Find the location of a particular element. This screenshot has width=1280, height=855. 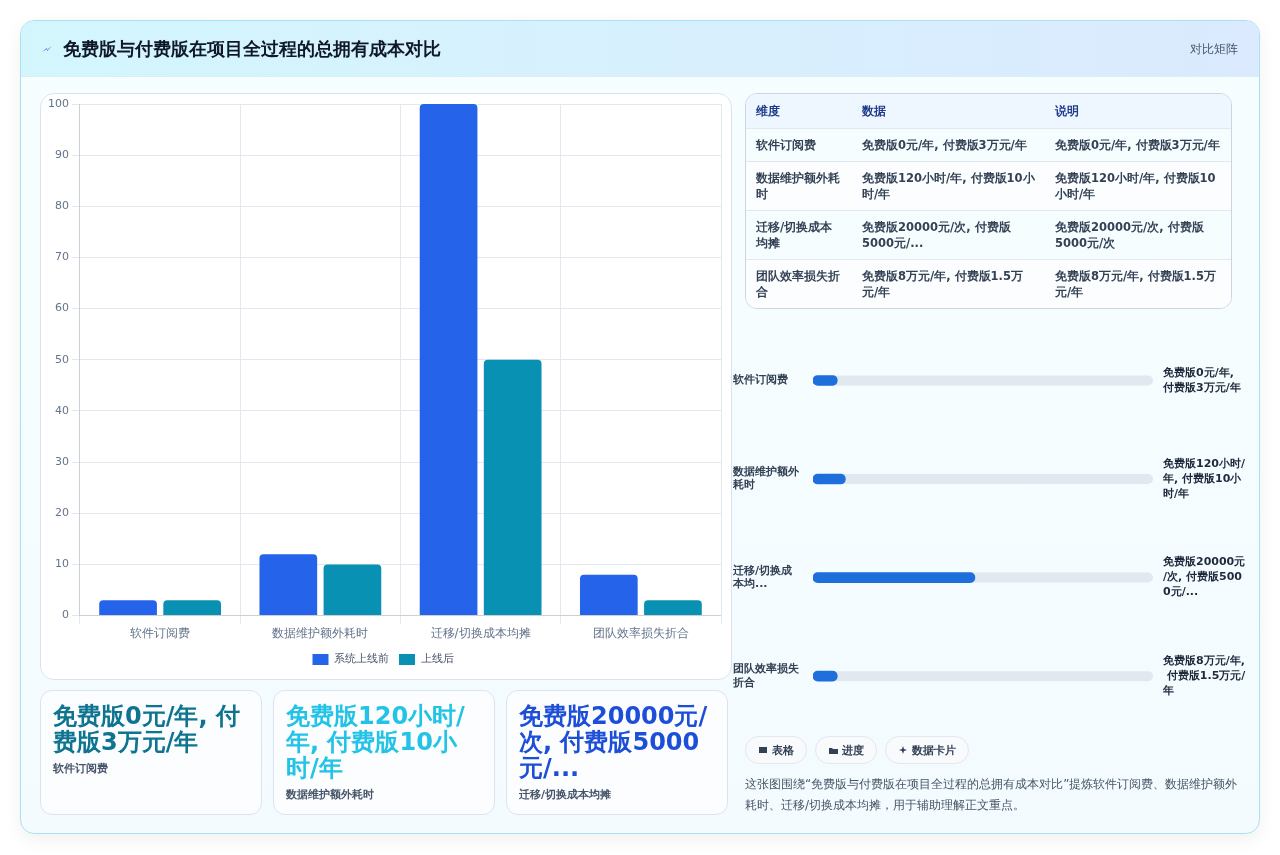

text: 免费版20000元/次, 付费版5000元/次 is located at coordinates (1129, 235).